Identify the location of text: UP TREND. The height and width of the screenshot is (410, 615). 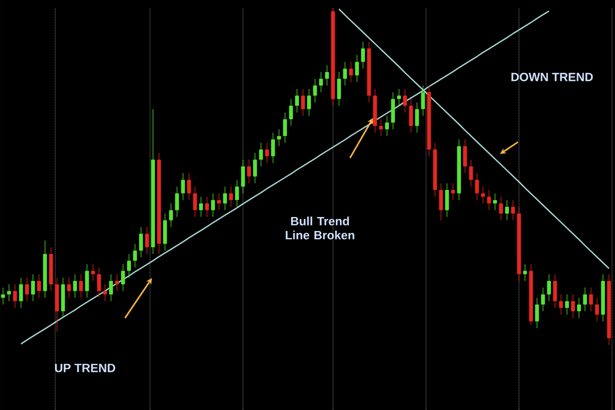
(85, 368).